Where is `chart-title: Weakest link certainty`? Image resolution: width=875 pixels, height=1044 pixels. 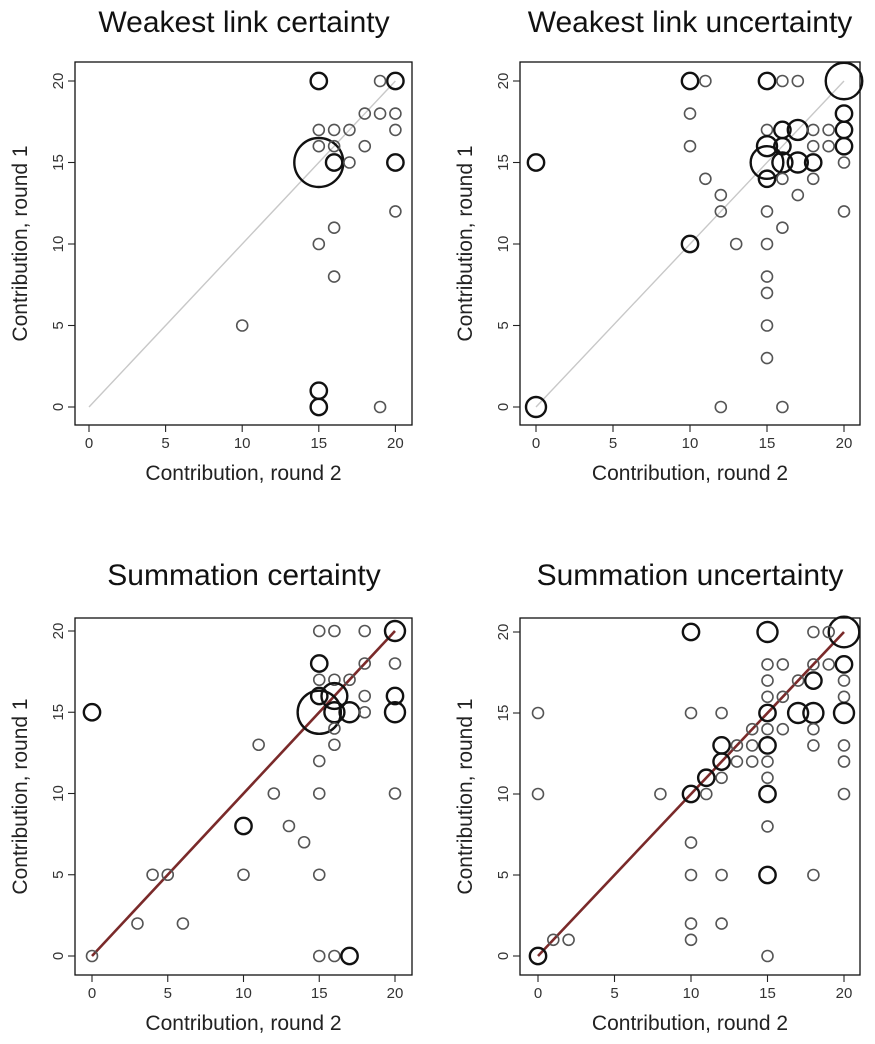
chart-title: Weakest link certainty is located at coordinates (243, 22).